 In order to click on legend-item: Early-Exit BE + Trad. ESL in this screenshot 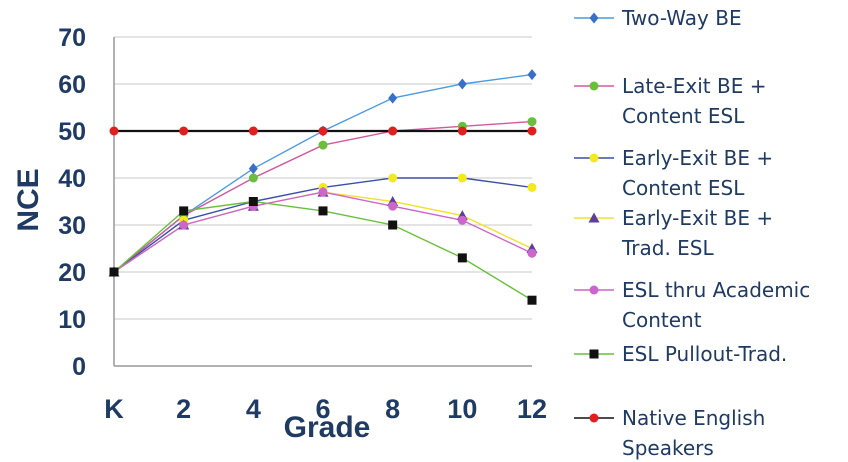, I will do `click(673, 233)`.